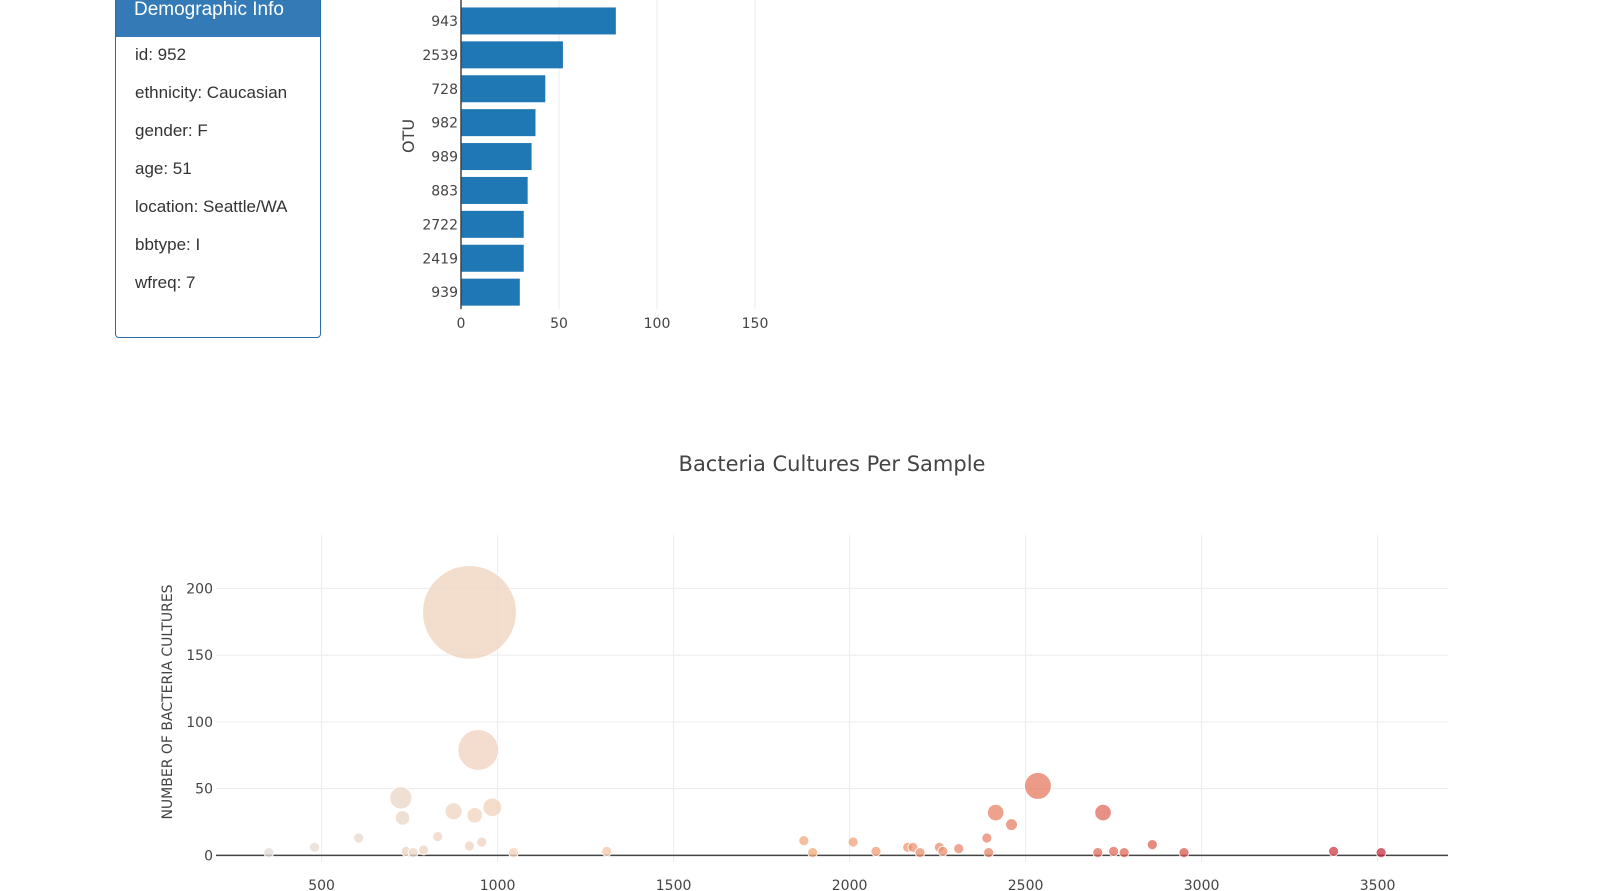 The image size is (1623, 891). What do you see at coordinates (208, 856) in the screenshot?
I see `bubble-y-tick-label: 0` at bounding box center [208, 856].